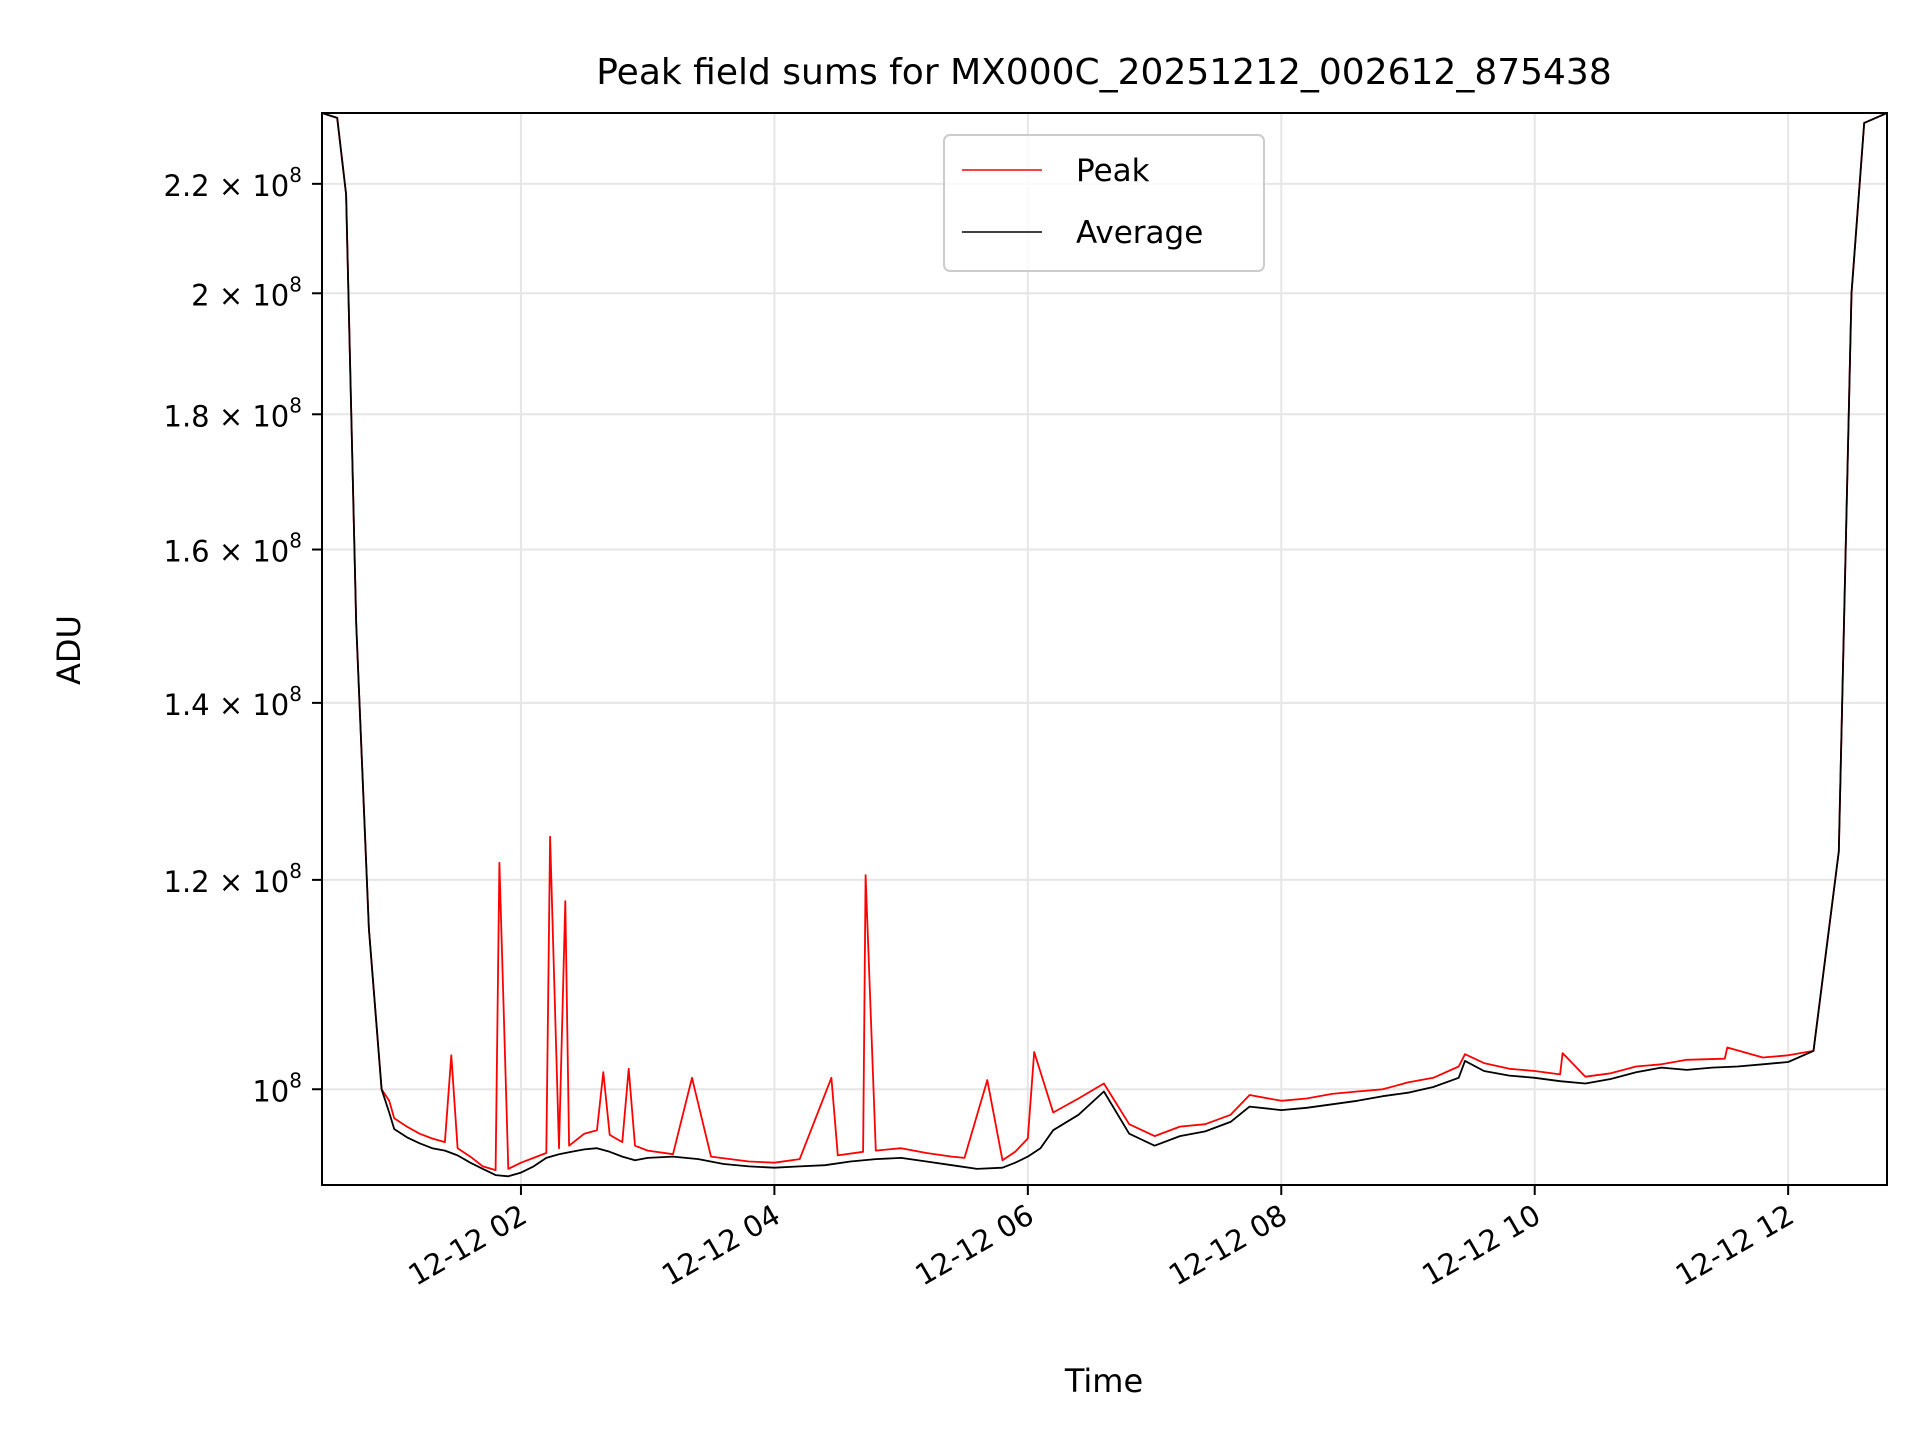 This screenshot has height=1440, width=1920. I want to click on y-tick-mantissa: 1.4 × 10, so click(227, 705).